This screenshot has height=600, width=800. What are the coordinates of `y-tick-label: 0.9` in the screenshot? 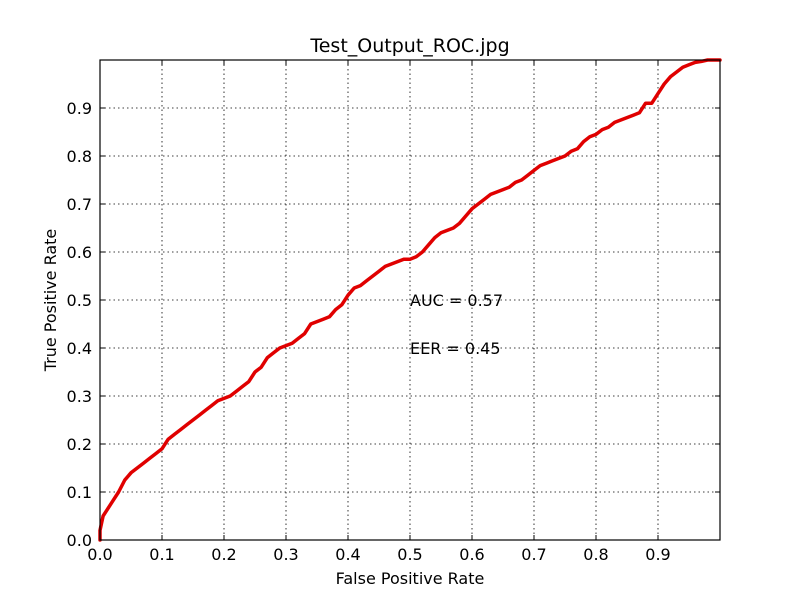 It's located at (79, 108).